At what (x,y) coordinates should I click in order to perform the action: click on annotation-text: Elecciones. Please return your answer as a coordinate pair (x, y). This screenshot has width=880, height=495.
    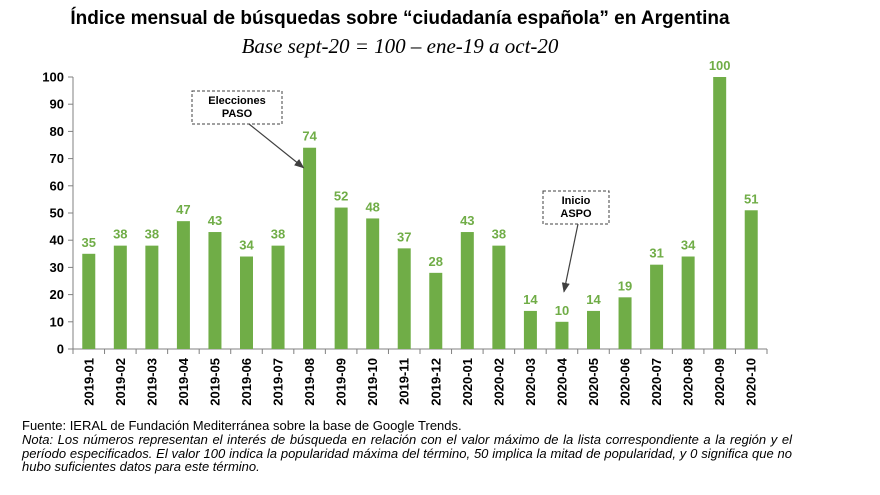
    Looking at the image, I should click on (236, 101).